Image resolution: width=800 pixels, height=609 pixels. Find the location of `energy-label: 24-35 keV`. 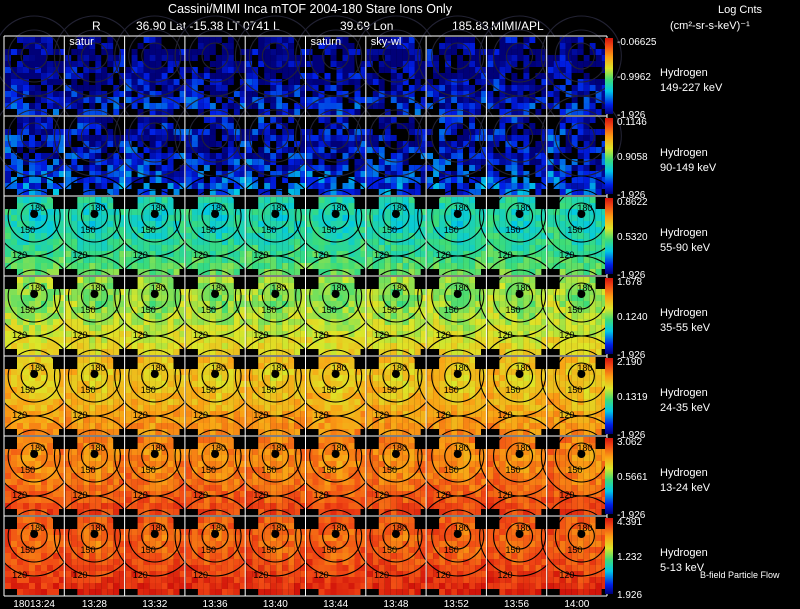

energy-label: 24-35 keV is located at coordinates (685, 408).